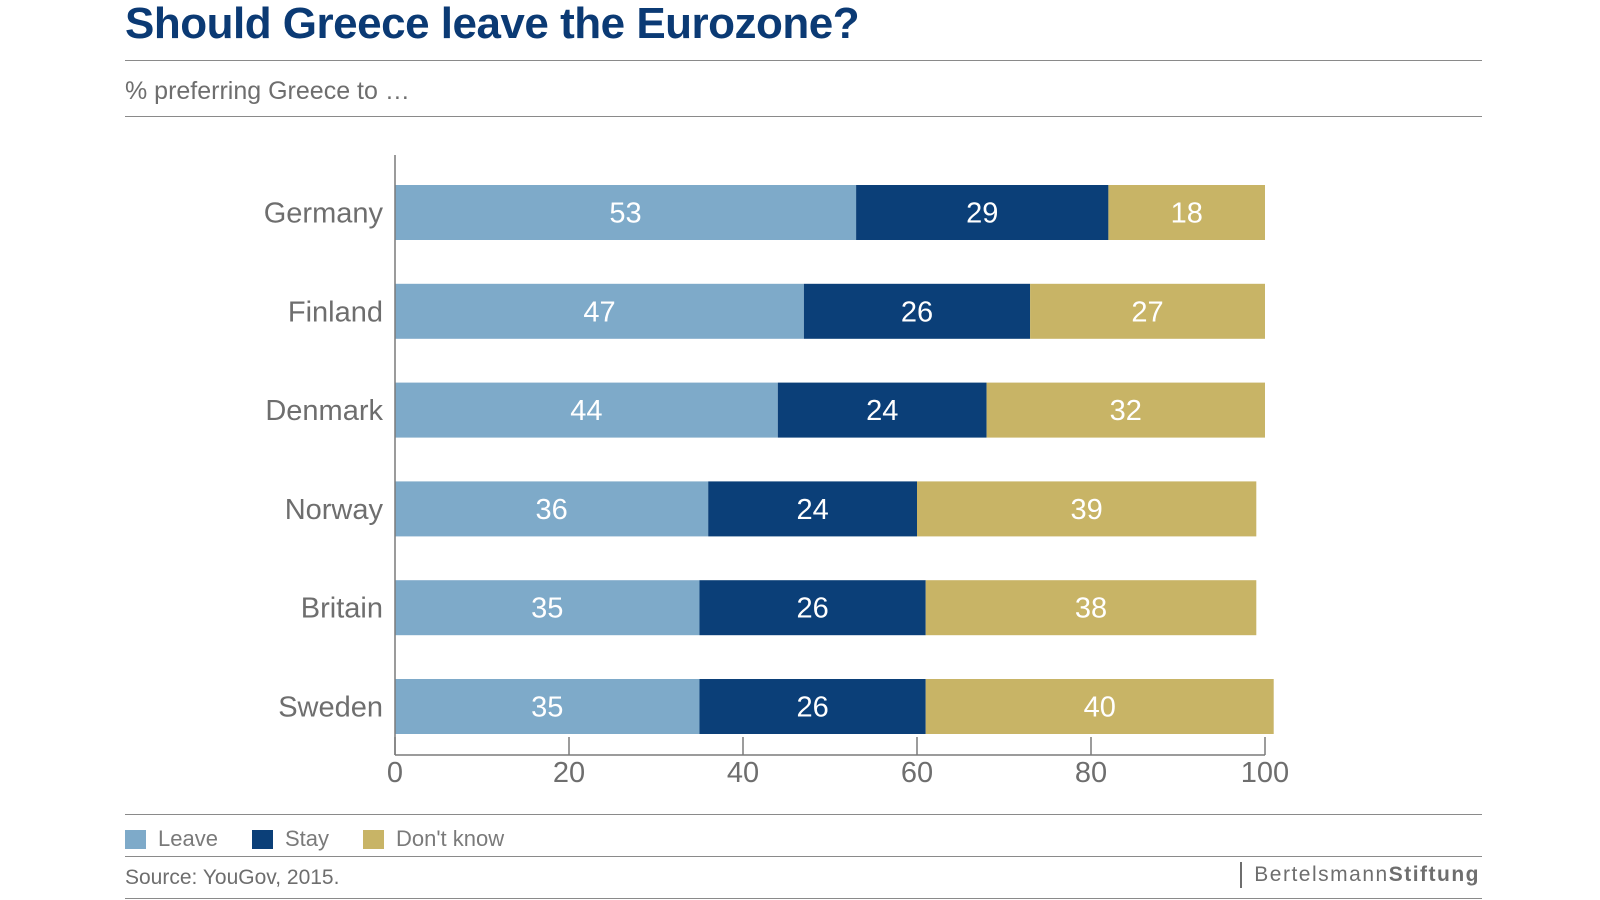  I want to click on legend: Leave Stay Don't know, so click(331, 839).